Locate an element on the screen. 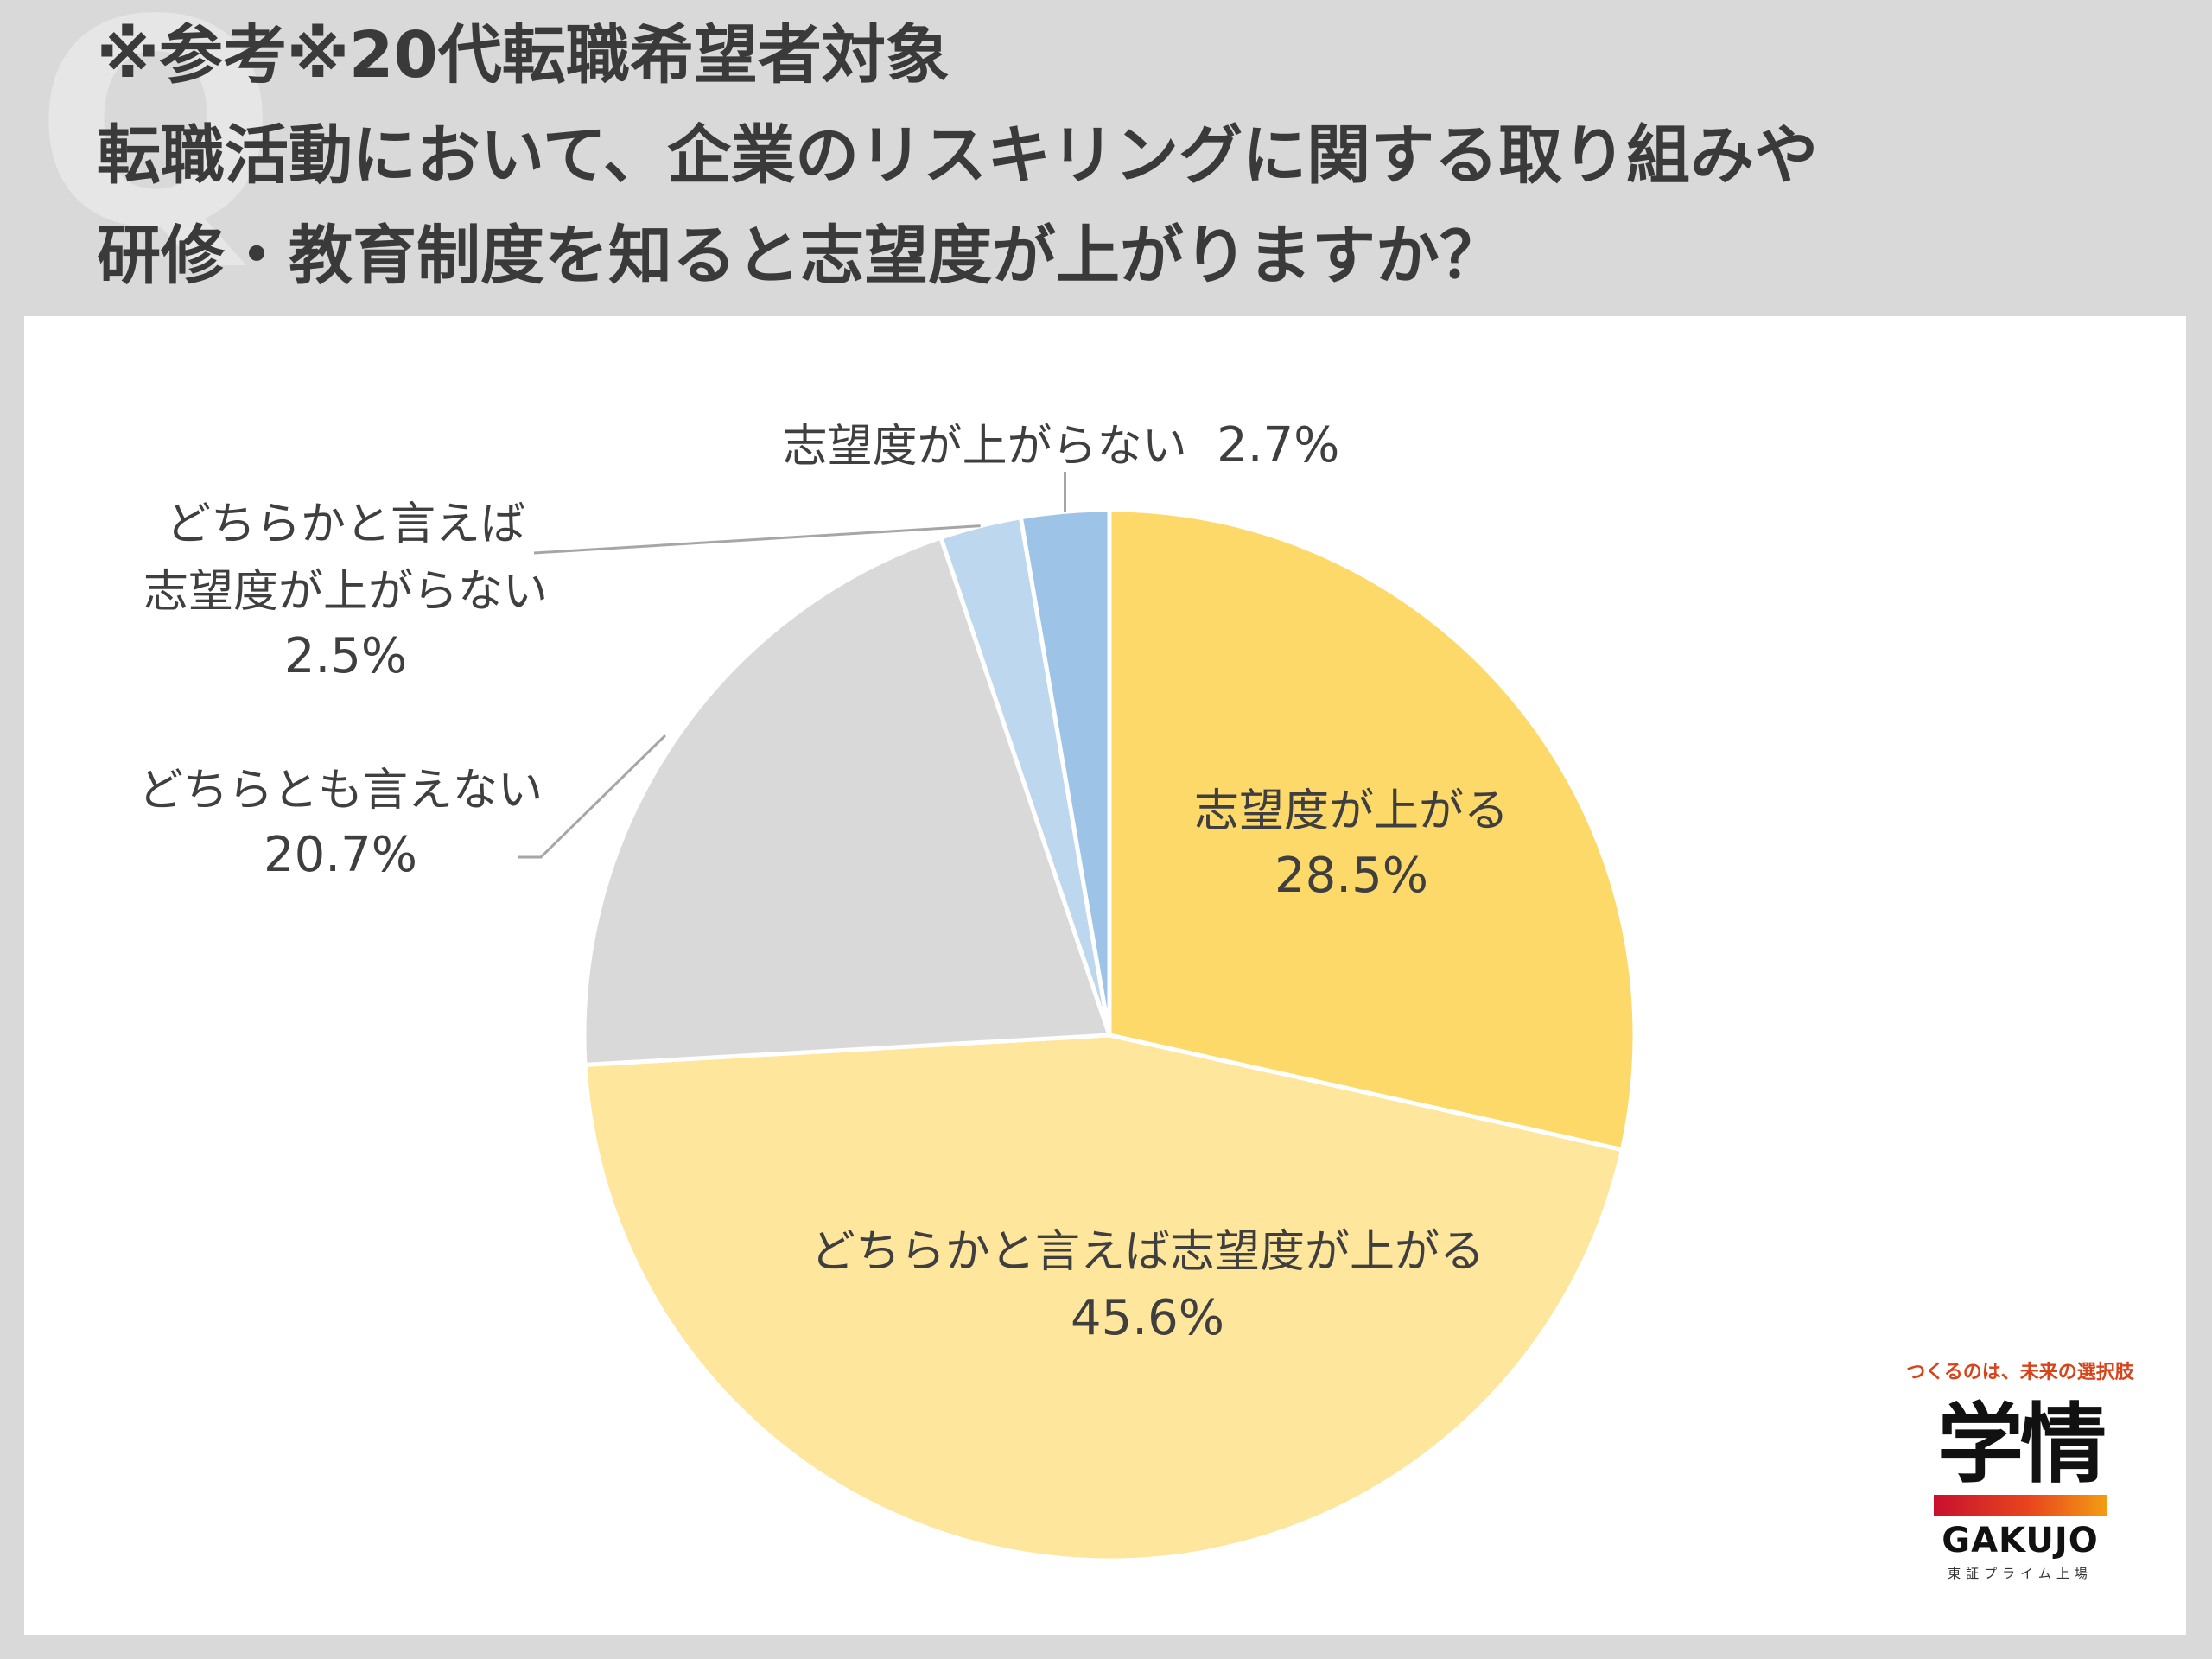 Image resolution: width=2212 pixels, height=1659 pixels. title-line-2: 転職活動において、企業のリスキリングに関する取り組みや is located at coordinates (958, 155).